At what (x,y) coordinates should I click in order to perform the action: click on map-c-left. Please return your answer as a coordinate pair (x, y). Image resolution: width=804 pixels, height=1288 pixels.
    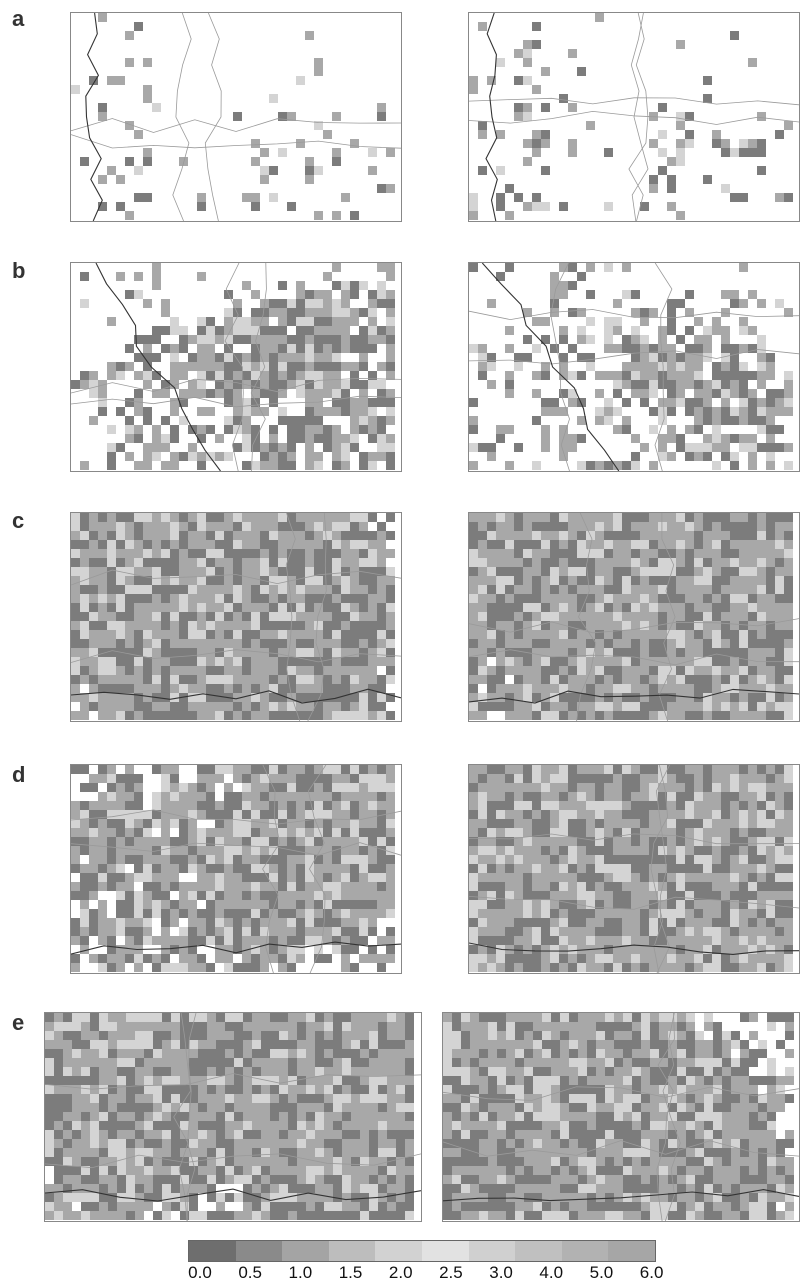
    Looking at the image, I should click on (236, 617).